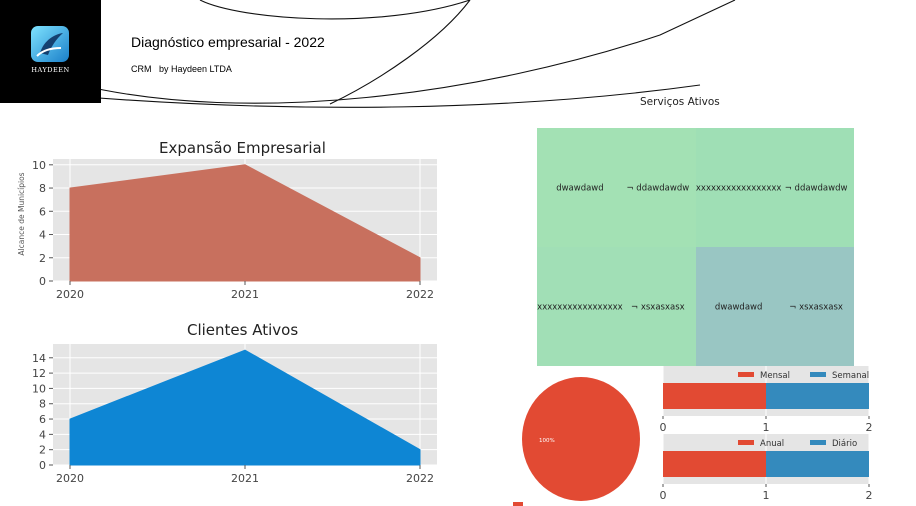 This screenshot has height=506, width=916. I want to click on logo: HAYDEEN, so click(50, 51).